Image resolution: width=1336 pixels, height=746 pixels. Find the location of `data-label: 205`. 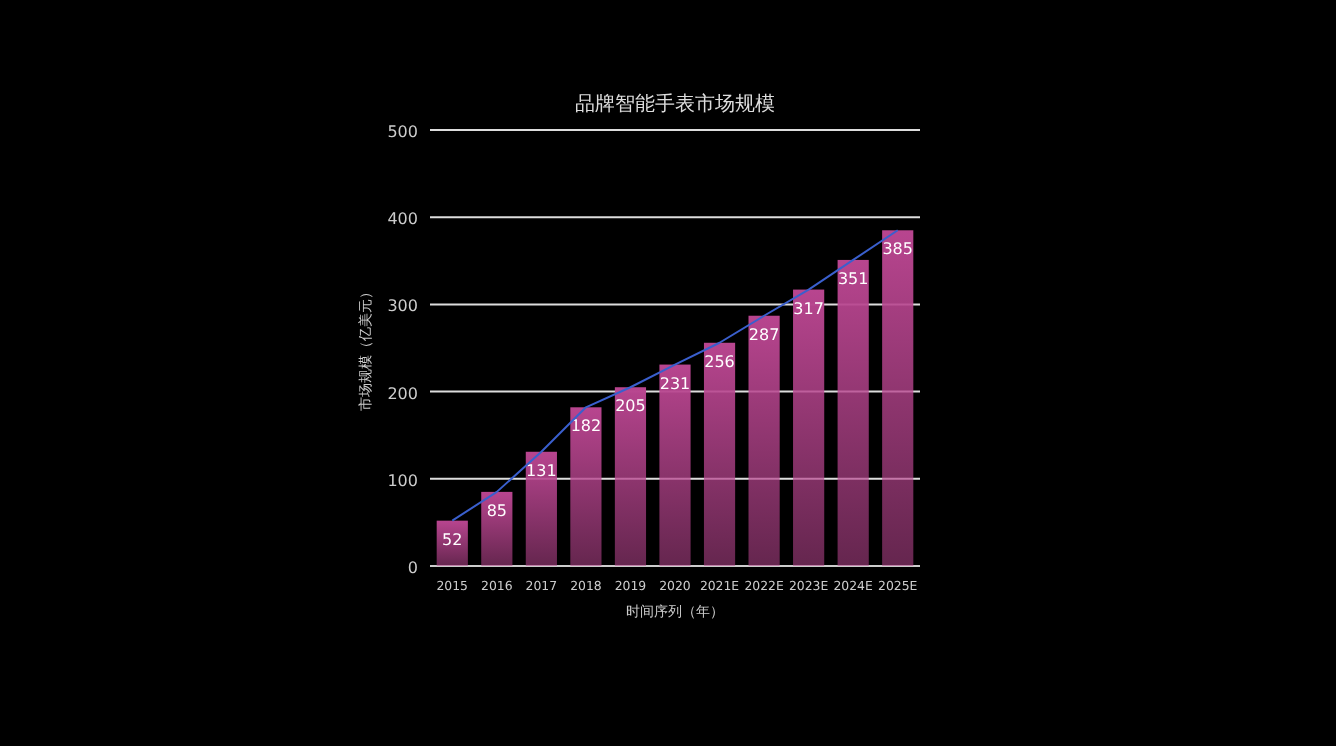

data-label: 205 is located at coordinates (630, 406).